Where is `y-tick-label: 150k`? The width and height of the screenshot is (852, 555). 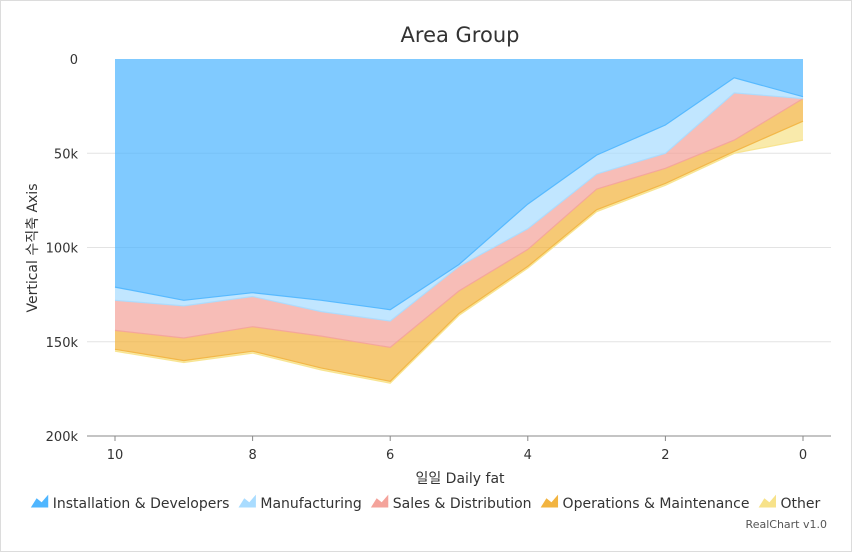 y-tick-label: 150k is located at coordinates (62, 343).